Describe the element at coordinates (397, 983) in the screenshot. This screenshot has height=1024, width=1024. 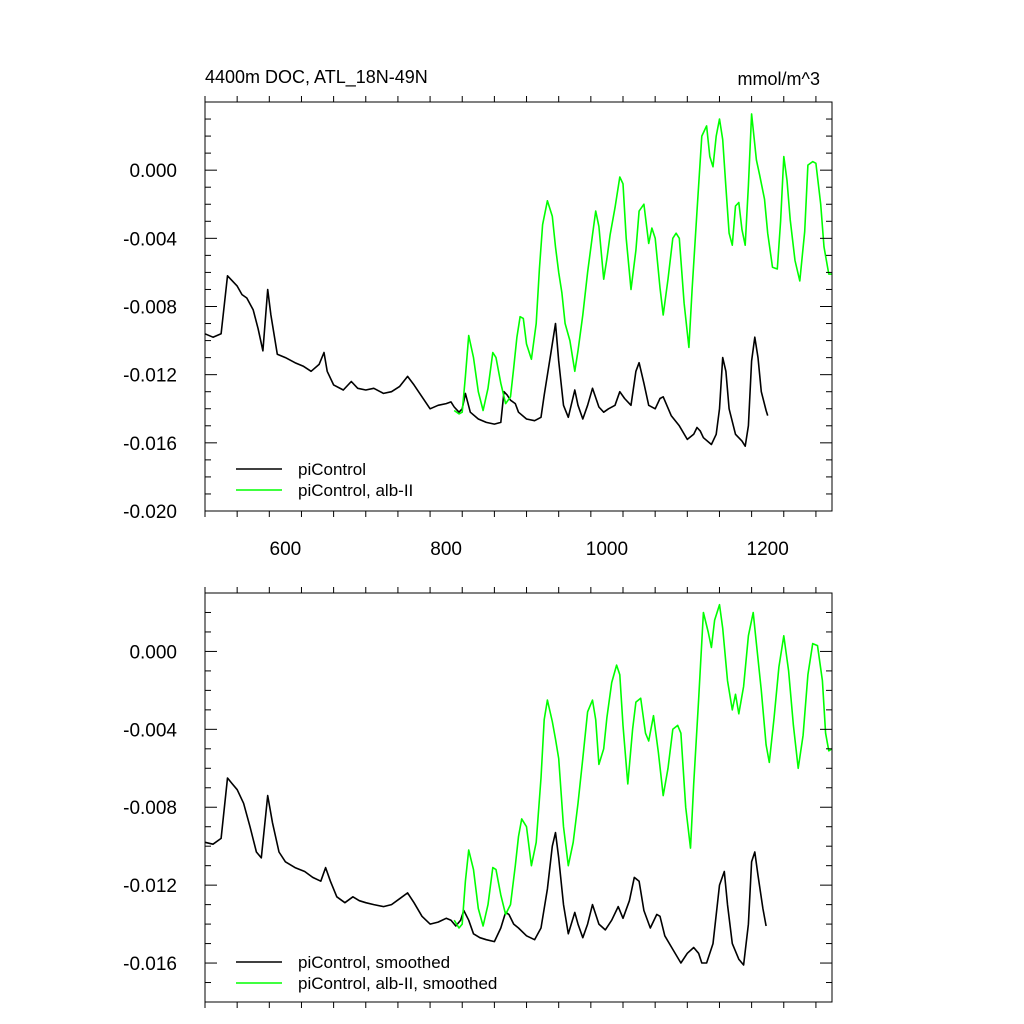
I see `legend-label-alb-ii-smoothed: piControl, alb-II, smoothed` at that location.